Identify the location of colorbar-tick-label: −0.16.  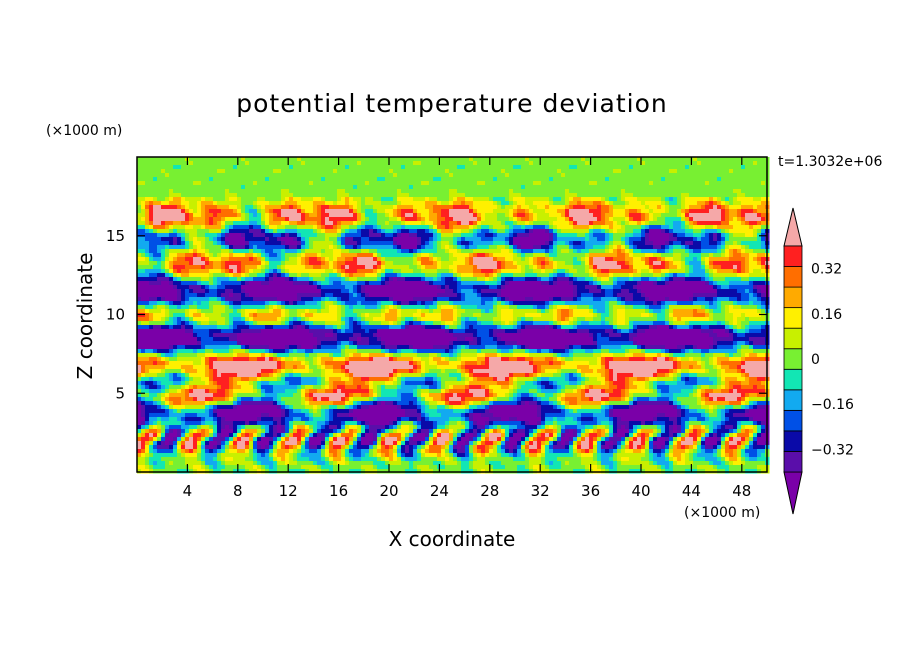
(832, 405).